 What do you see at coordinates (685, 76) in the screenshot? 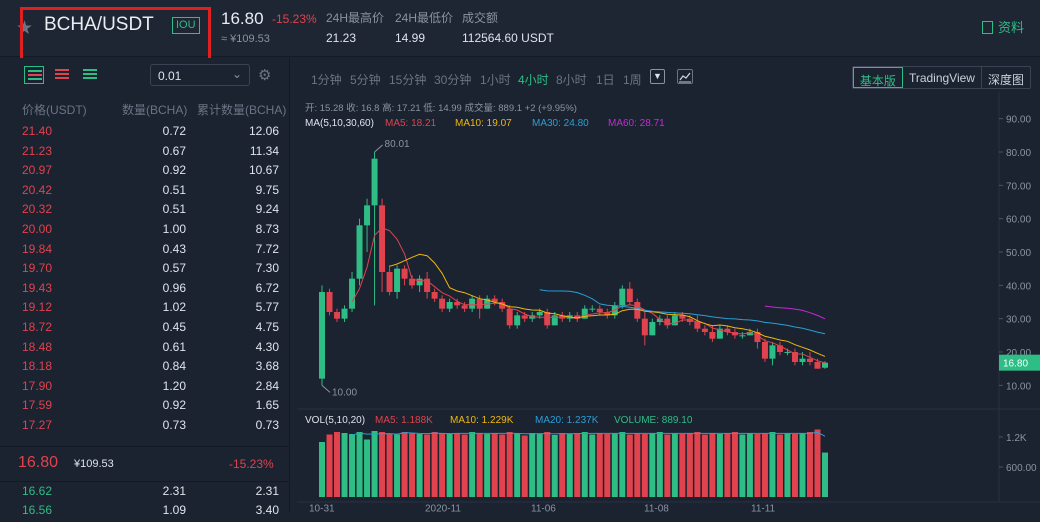
I see `indicator-icon` at bounding box center [685, 76].